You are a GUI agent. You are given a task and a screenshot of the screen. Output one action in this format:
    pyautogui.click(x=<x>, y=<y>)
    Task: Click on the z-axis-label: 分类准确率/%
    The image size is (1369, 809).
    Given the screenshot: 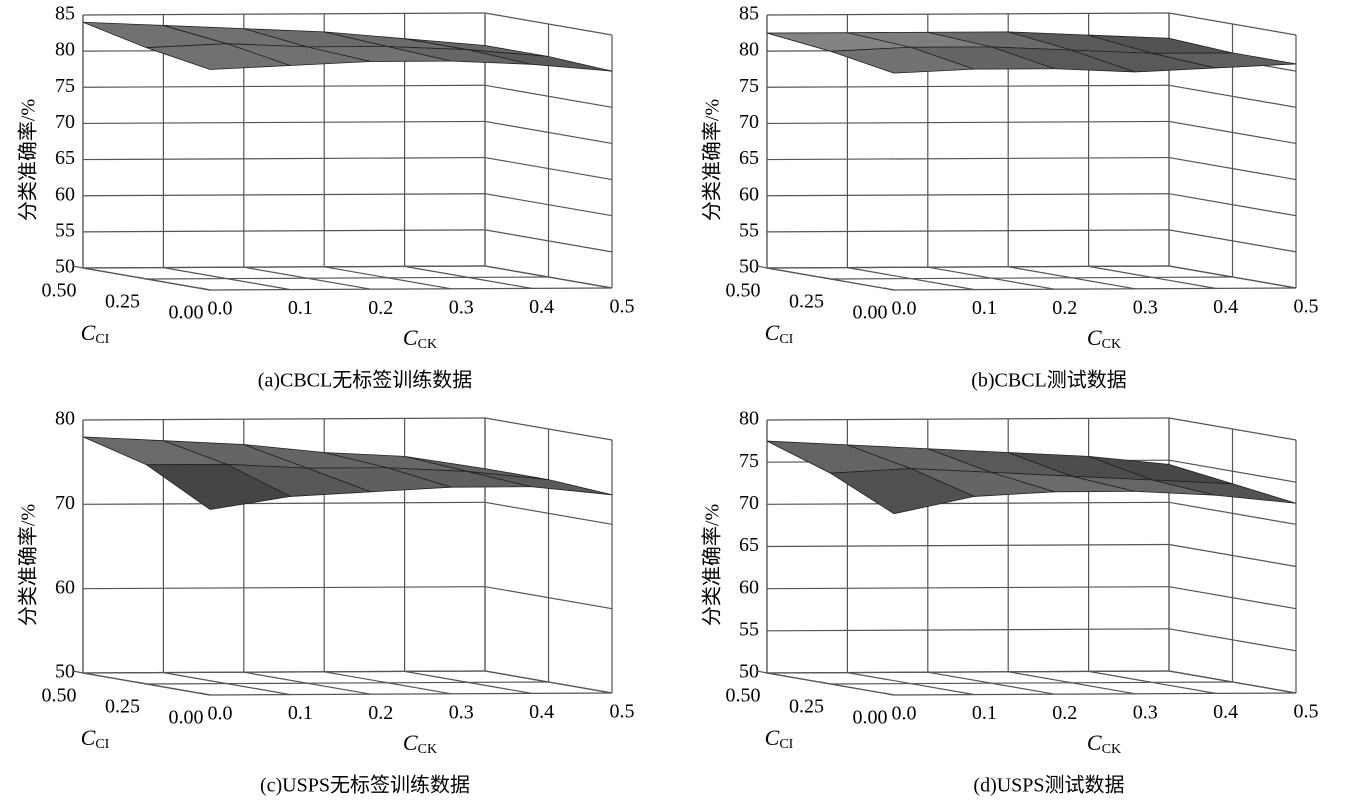 What is the action you would take?
    pyautogui.click(x=712, y=565)
    